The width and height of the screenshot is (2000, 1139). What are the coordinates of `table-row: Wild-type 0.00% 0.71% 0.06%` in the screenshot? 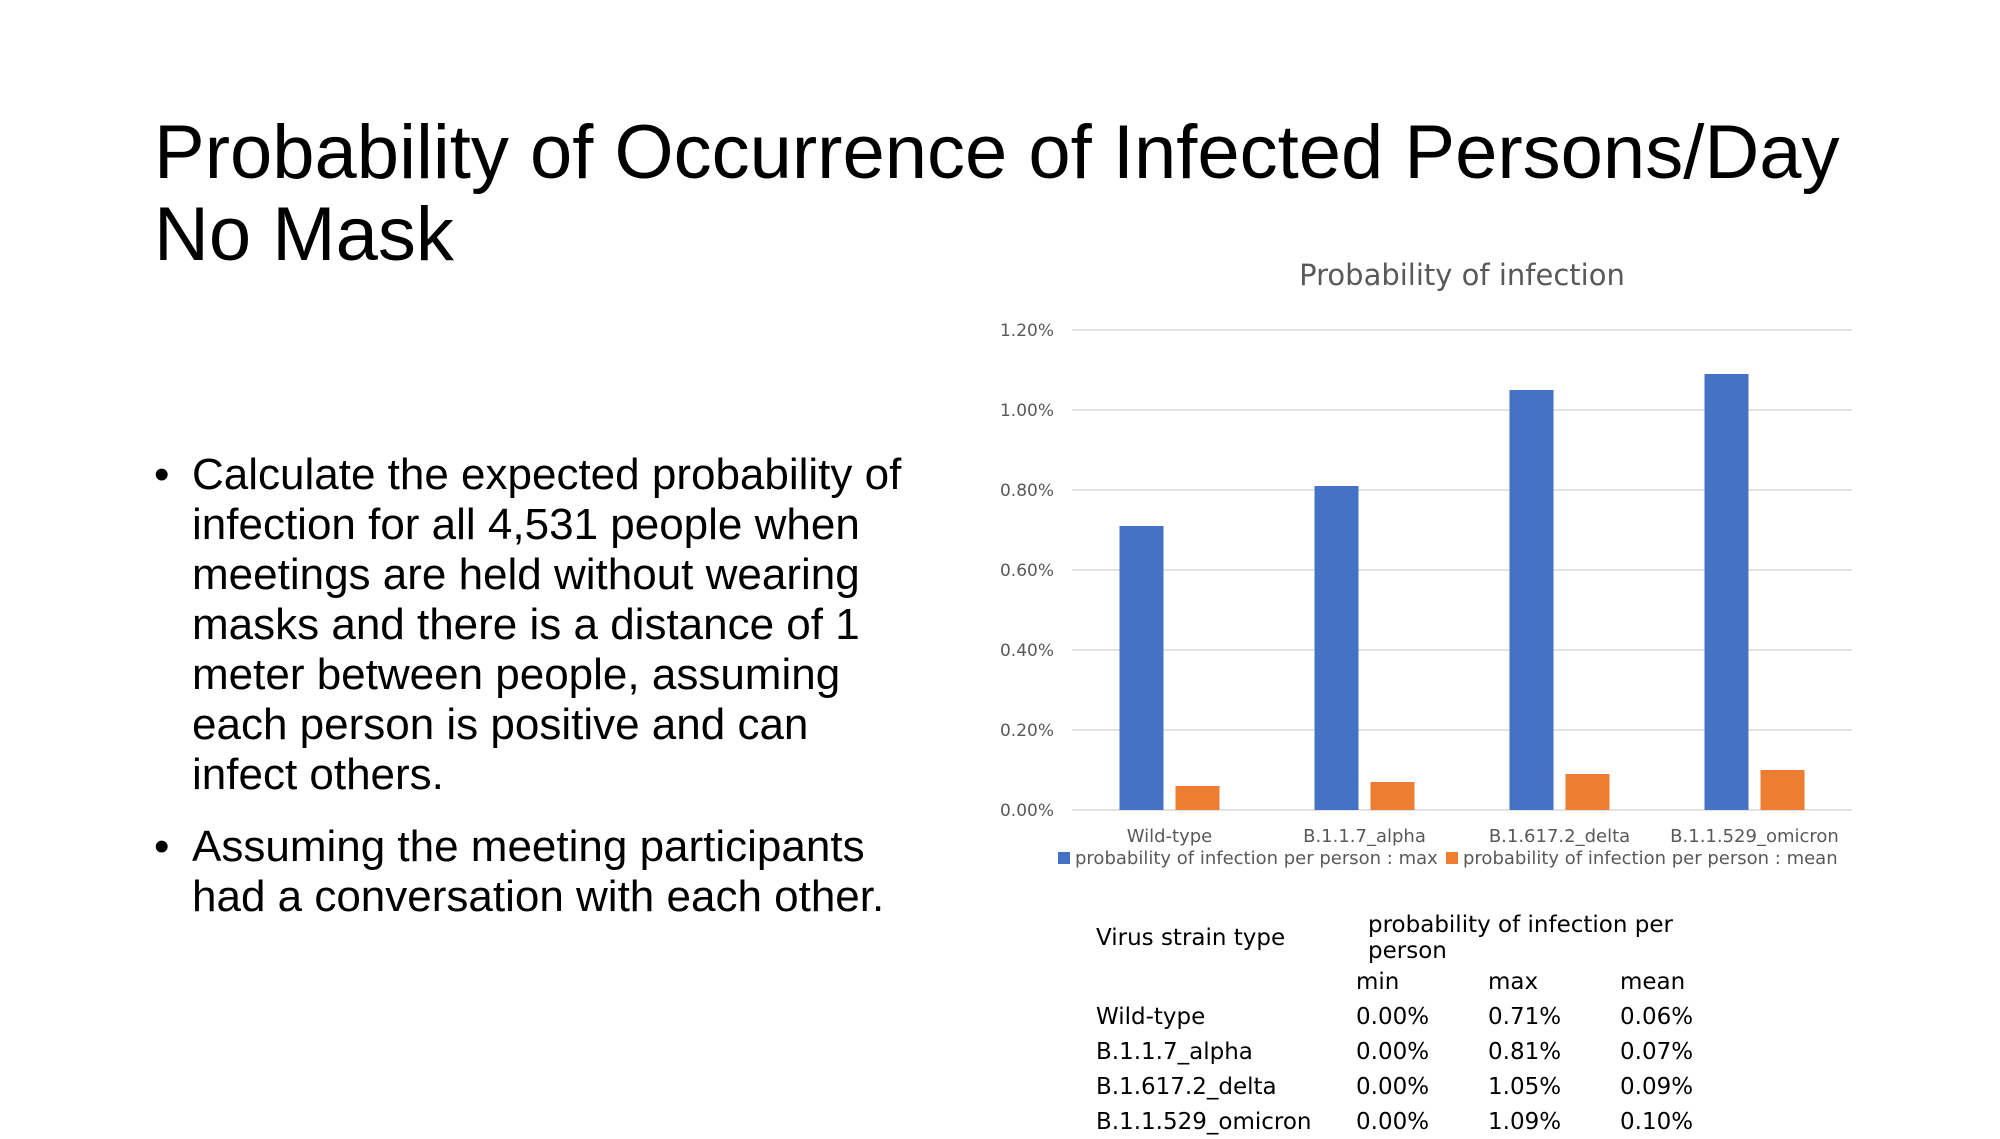 It's located at (1424, 1016).